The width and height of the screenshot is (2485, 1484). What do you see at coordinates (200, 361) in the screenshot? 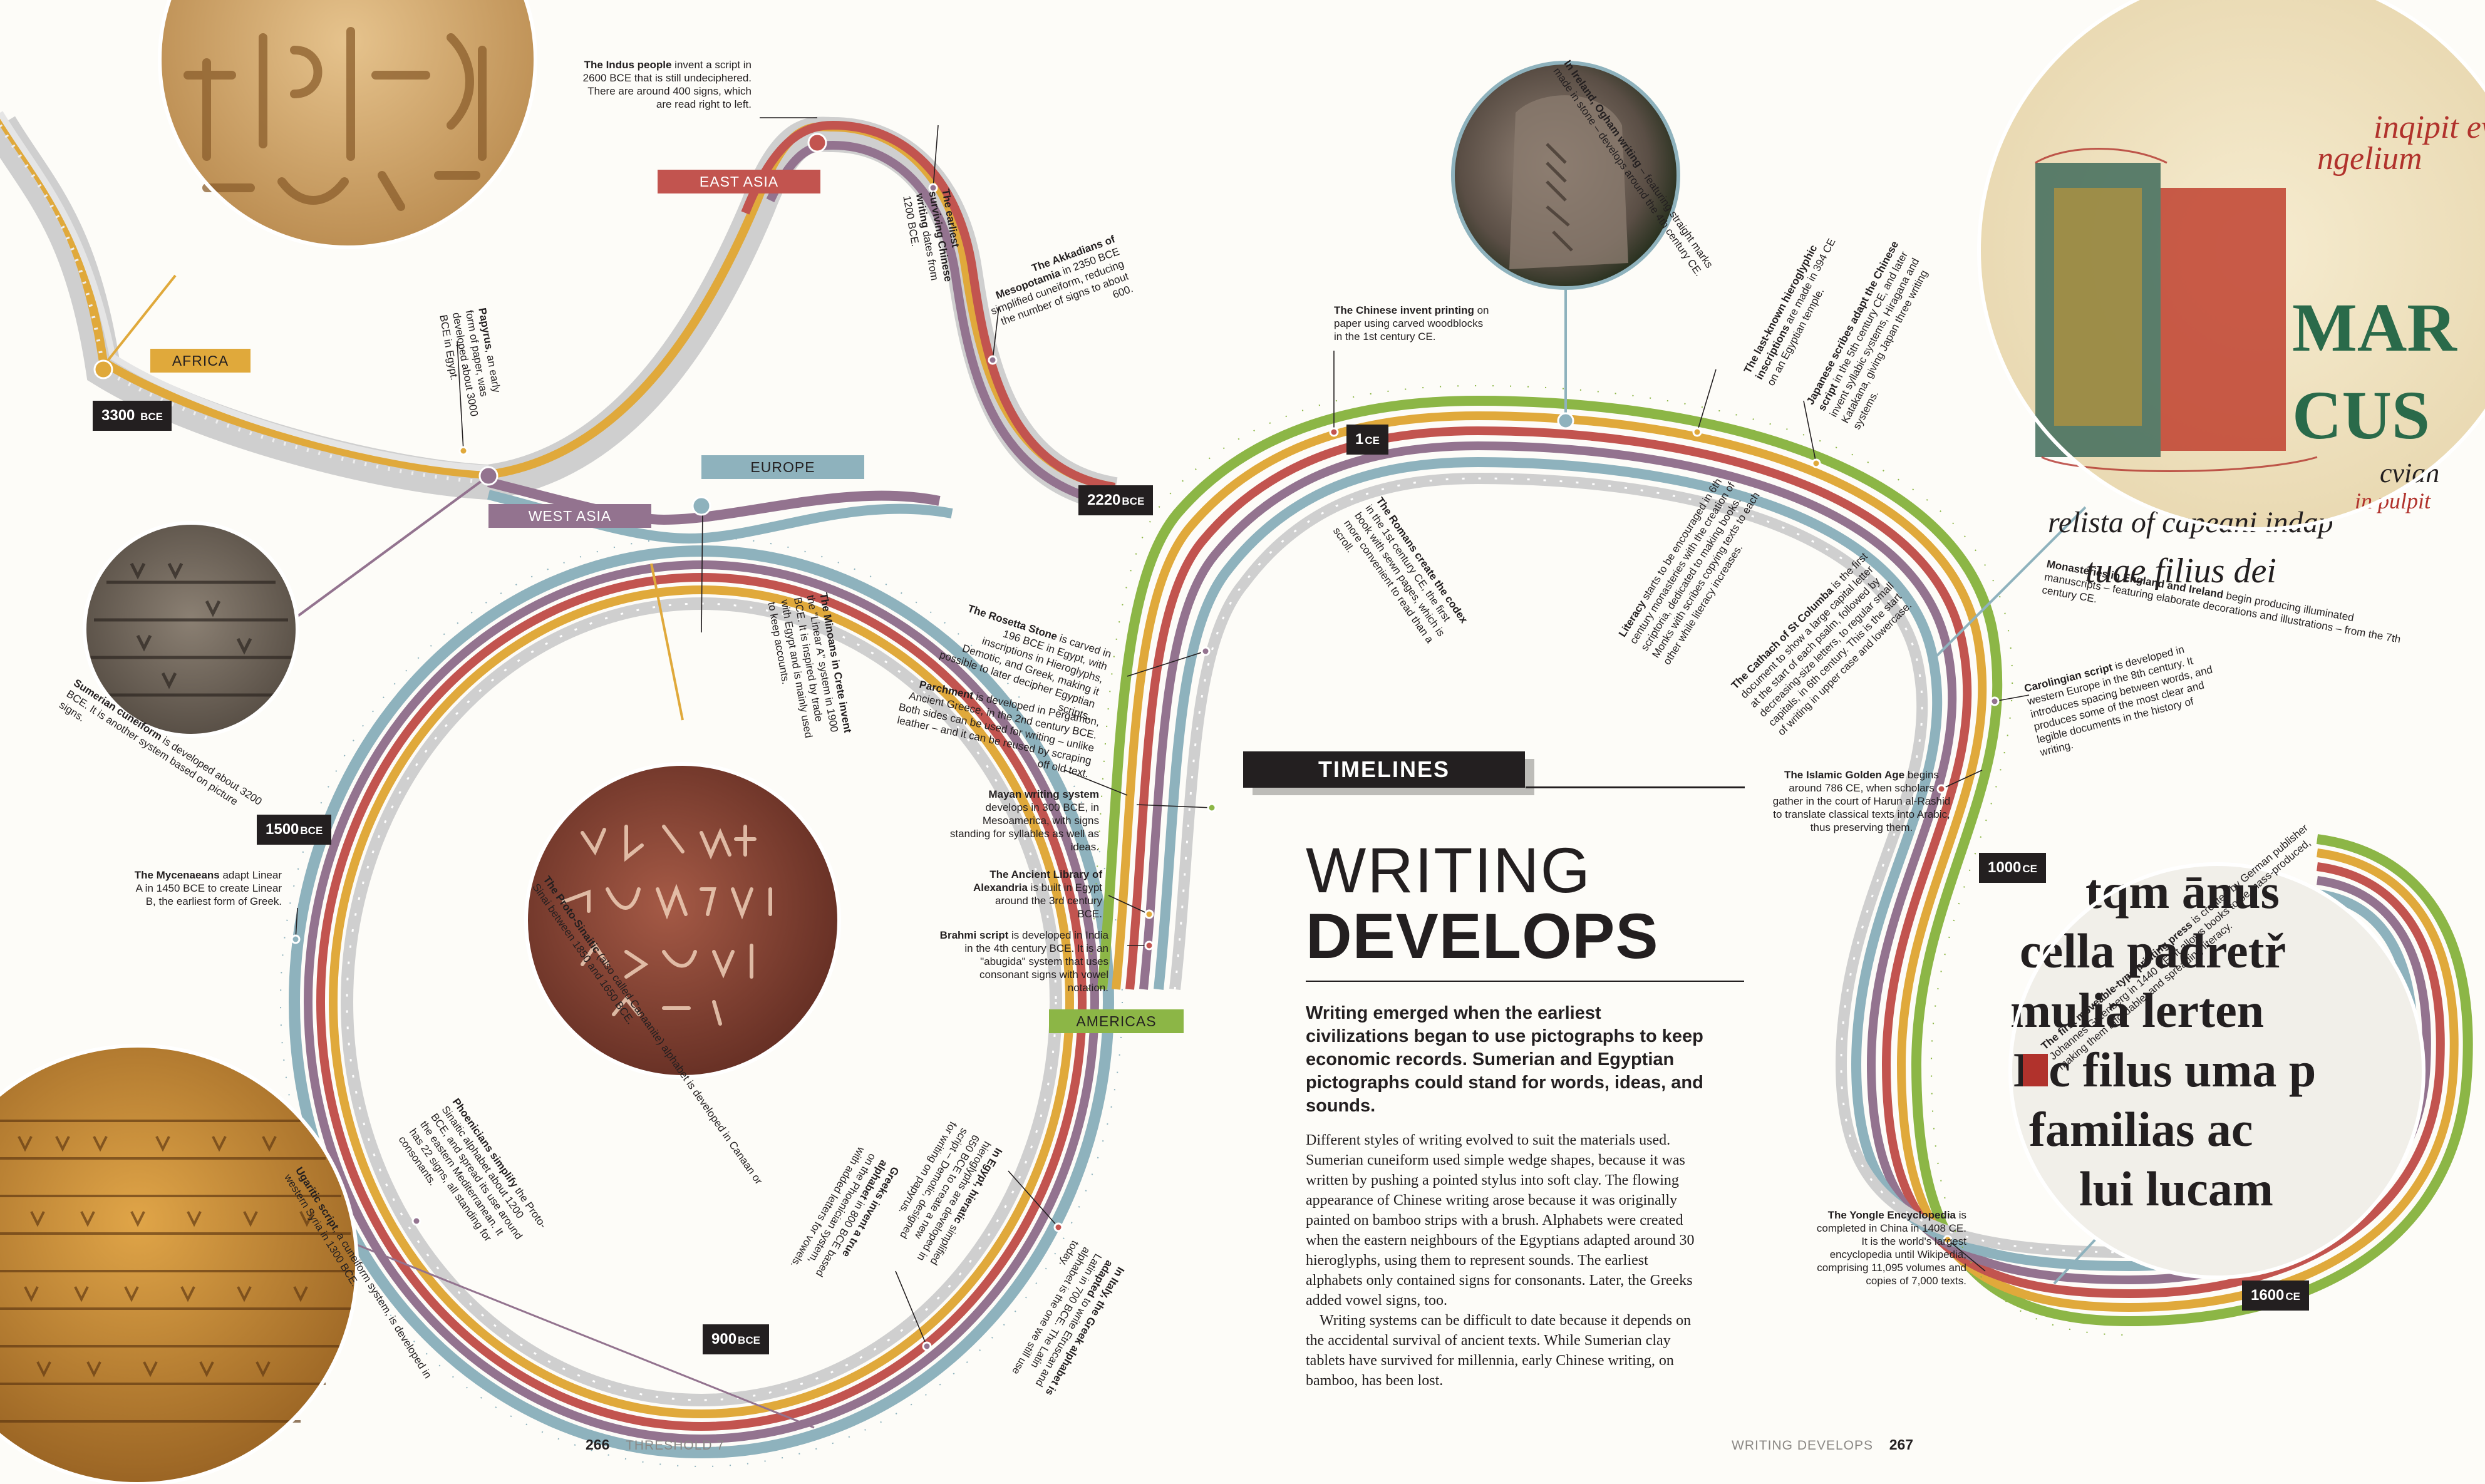
I see `region-africa-label: AFRICA` at bounding box center [200, 361].